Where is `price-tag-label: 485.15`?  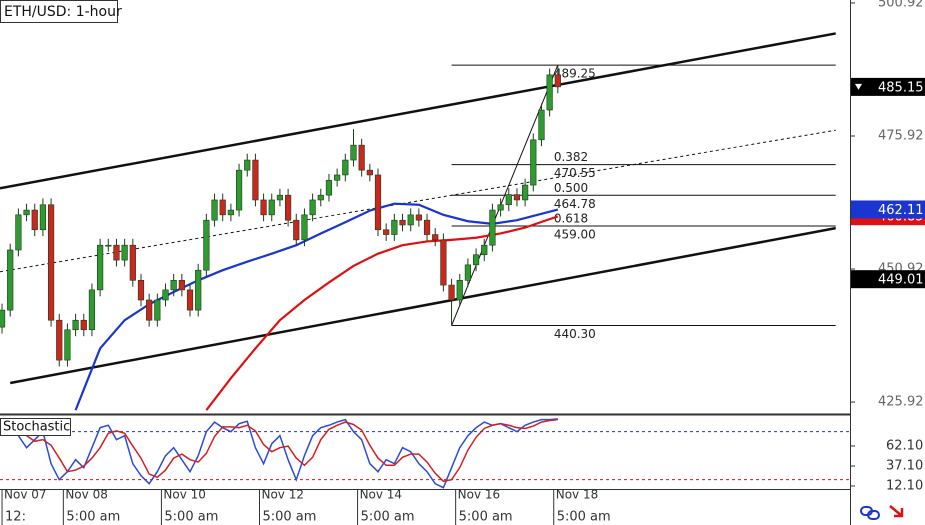
price-tag-label: 485.15 is located at coordinates (901, 87).